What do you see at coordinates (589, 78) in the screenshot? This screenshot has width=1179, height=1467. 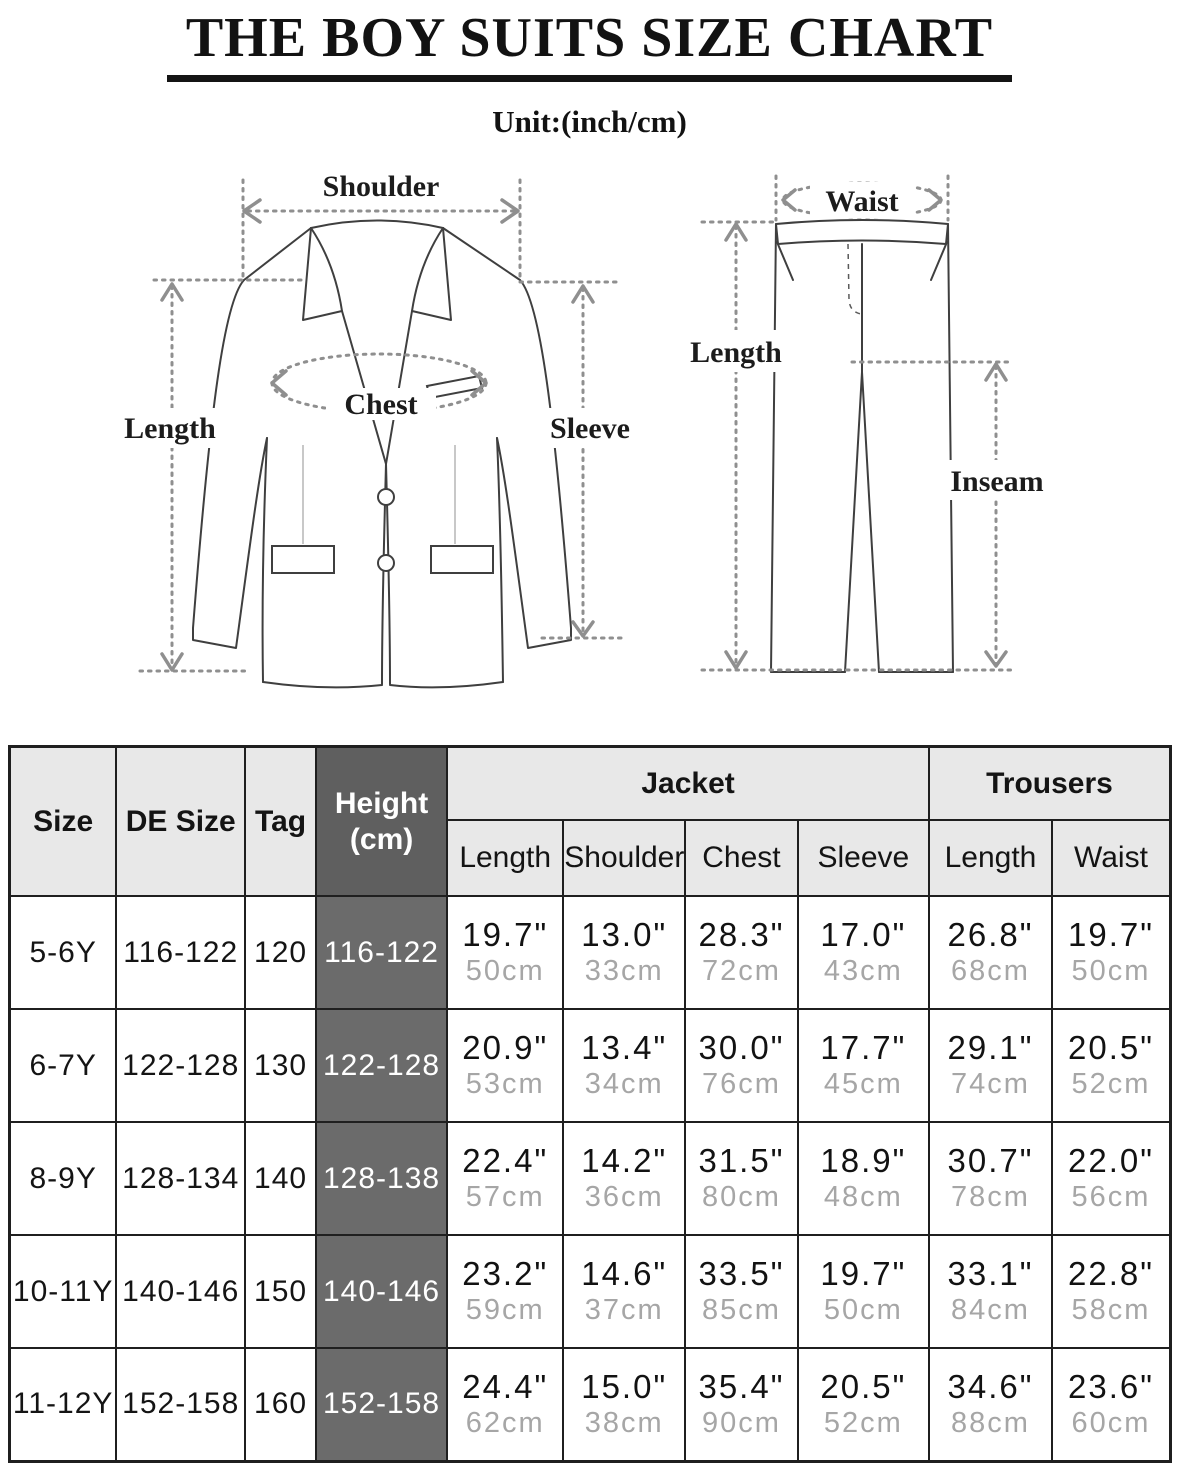 I see `title-underline` at bounding box center [589, 78].